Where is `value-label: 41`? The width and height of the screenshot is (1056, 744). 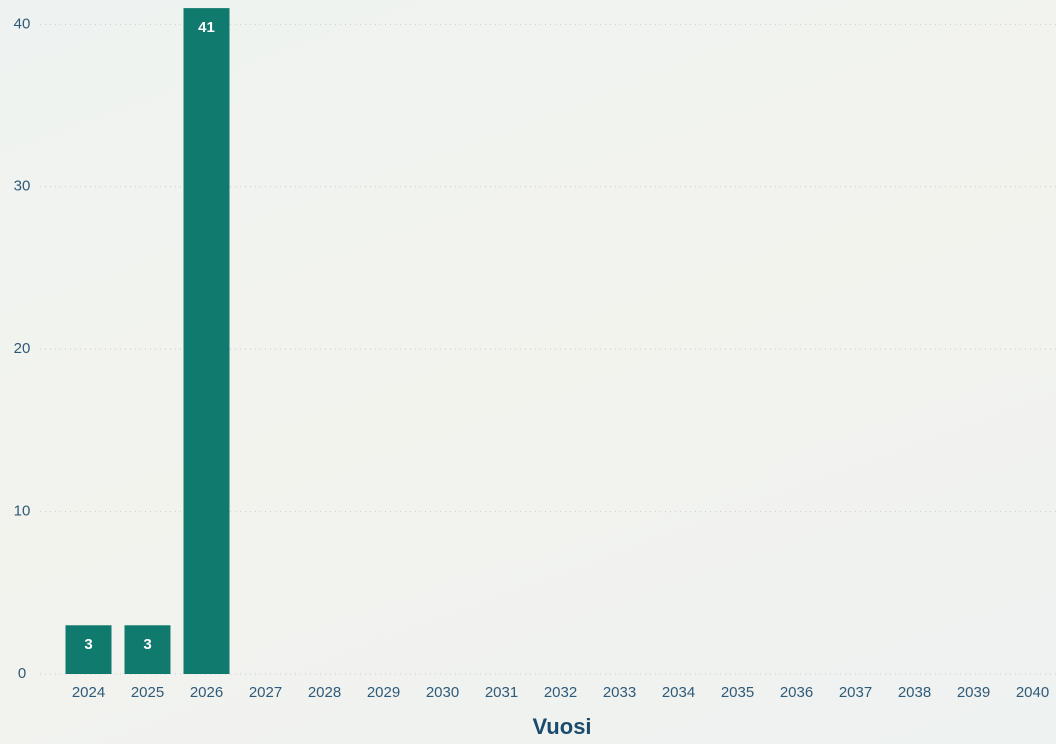
value-label: 41 is located at coordinates (206, 27).